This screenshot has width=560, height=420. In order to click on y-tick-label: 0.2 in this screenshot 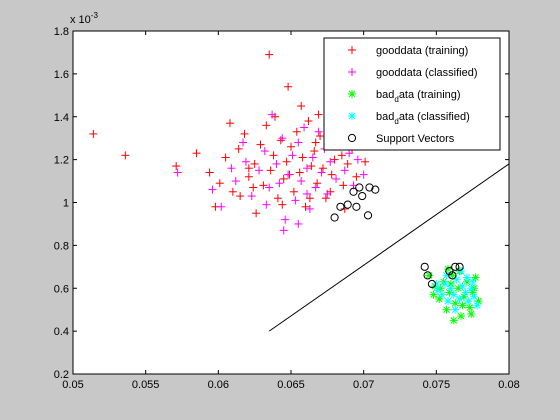, I will do `click(61, 375)`.